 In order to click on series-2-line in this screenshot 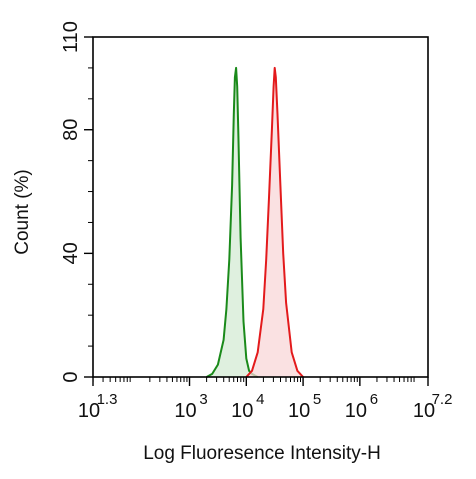, I will do `click(274, 222)`.